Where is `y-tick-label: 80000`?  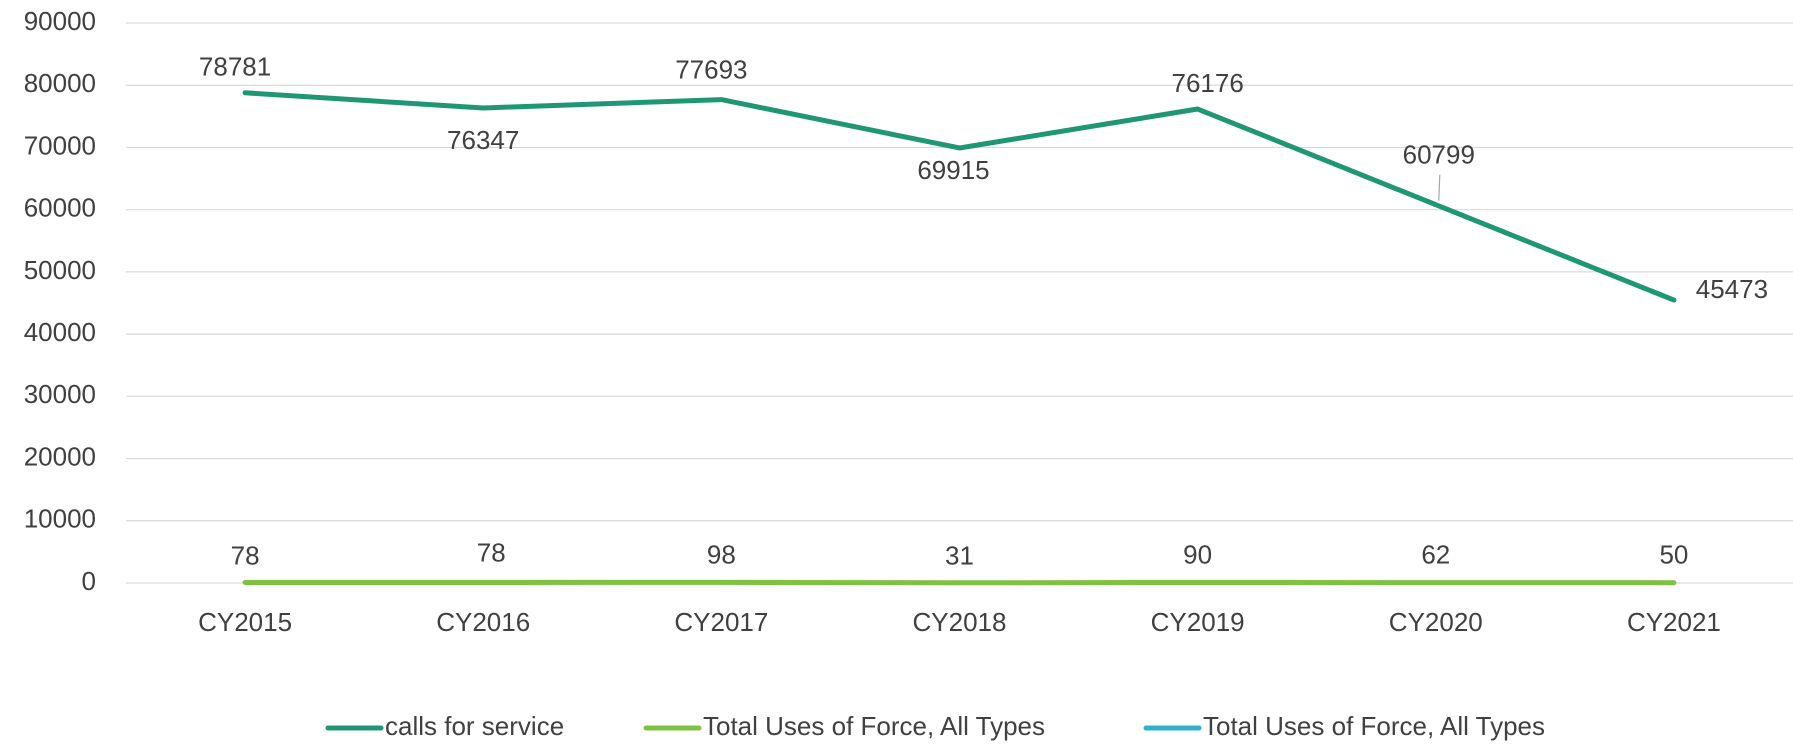 y-tick-label: 80000 is located at coordinates (60, 83).